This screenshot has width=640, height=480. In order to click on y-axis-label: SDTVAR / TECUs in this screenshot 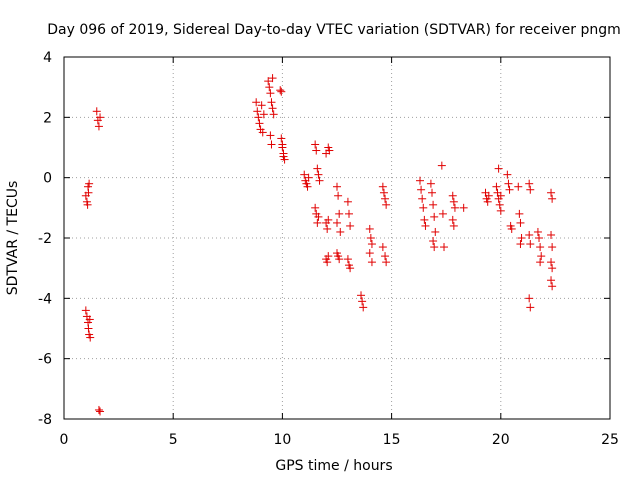, I will do `click(13, 238)`.